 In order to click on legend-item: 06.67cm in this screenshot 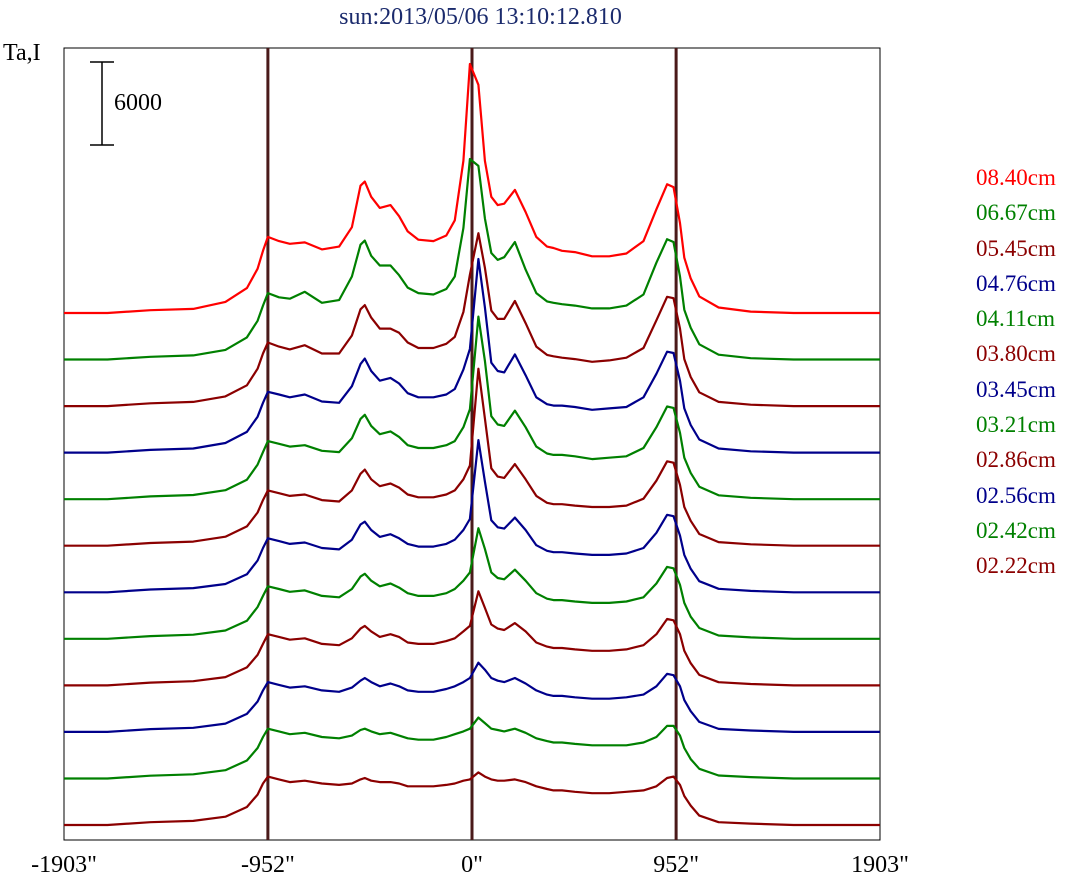, I will do `click(1016, 213)`.